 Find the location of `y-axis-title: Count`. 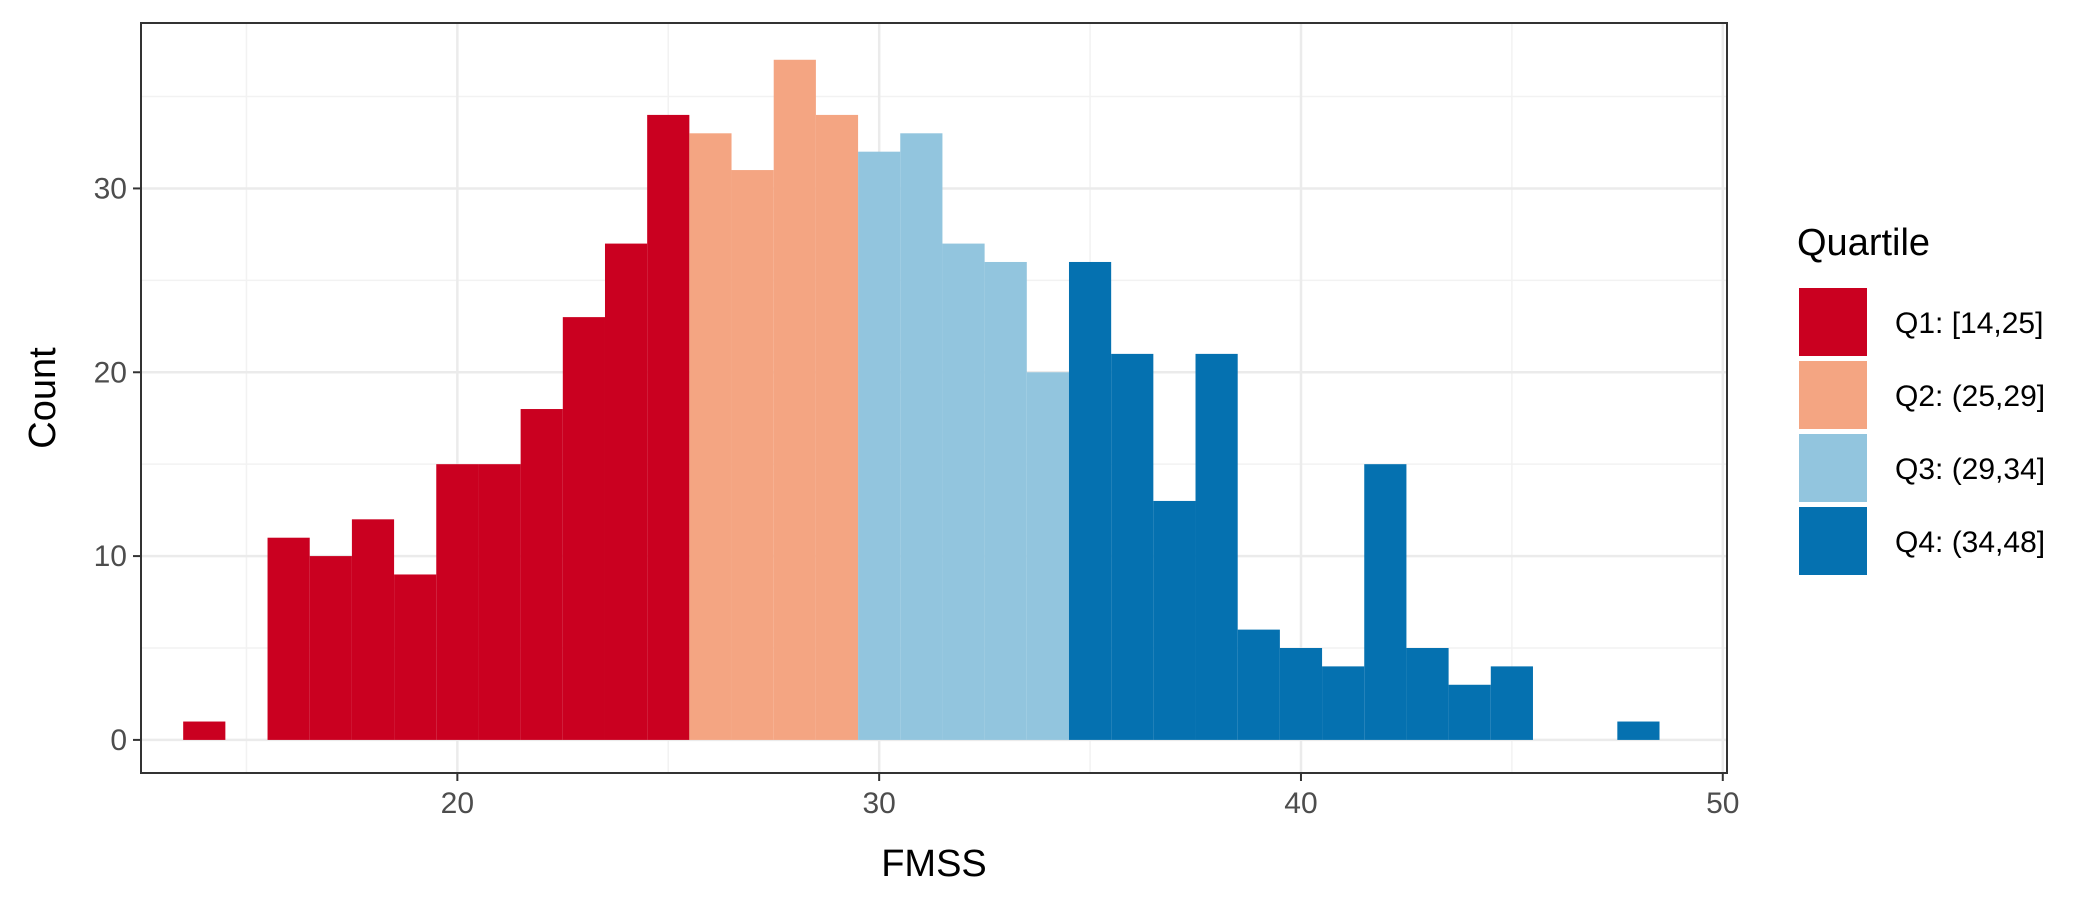

y-axis-title: Count is located at coordinates (43, 398).